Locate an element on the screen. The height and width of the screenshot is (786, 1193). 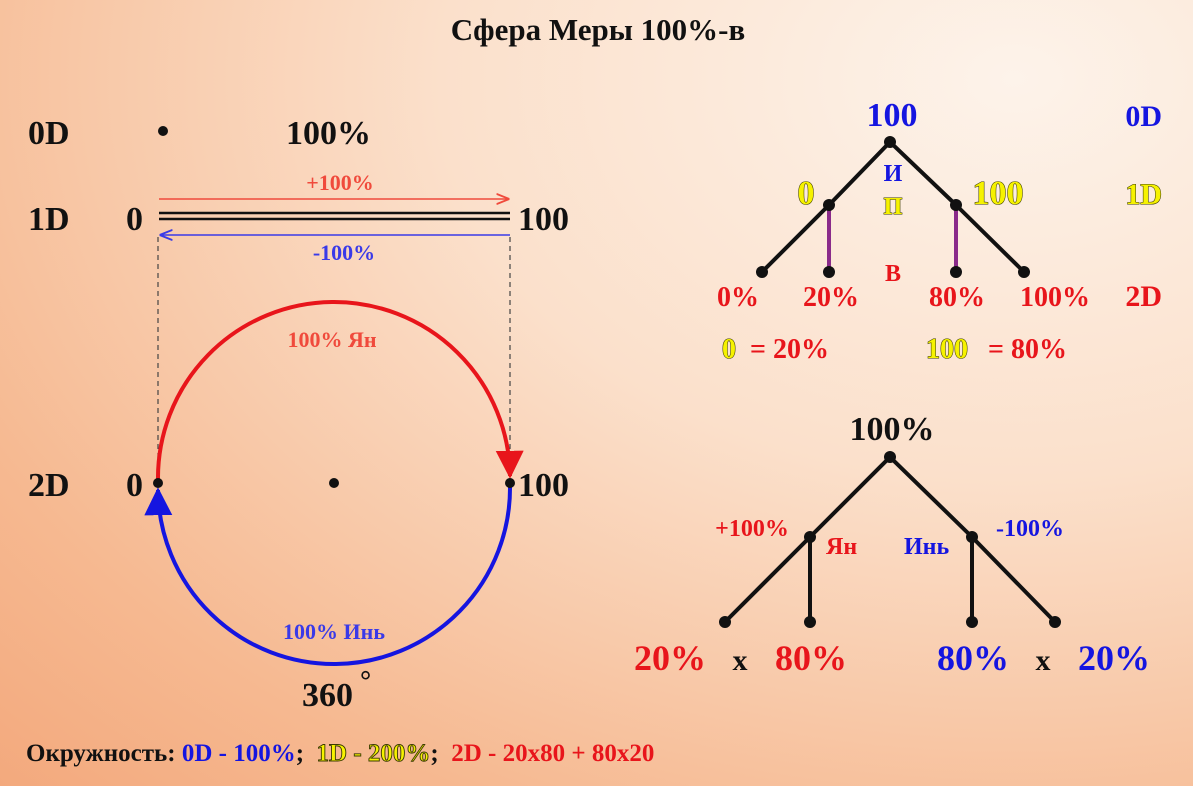
tree2-right-node is located at coordinates (972, 537).